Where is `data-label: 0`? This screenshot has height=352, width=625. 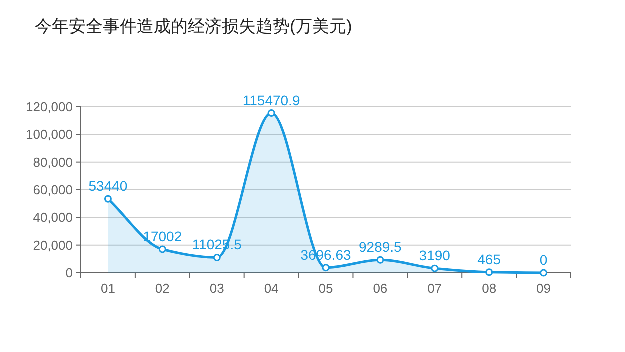 data-label: 0 is located at coordinates (544, 260).